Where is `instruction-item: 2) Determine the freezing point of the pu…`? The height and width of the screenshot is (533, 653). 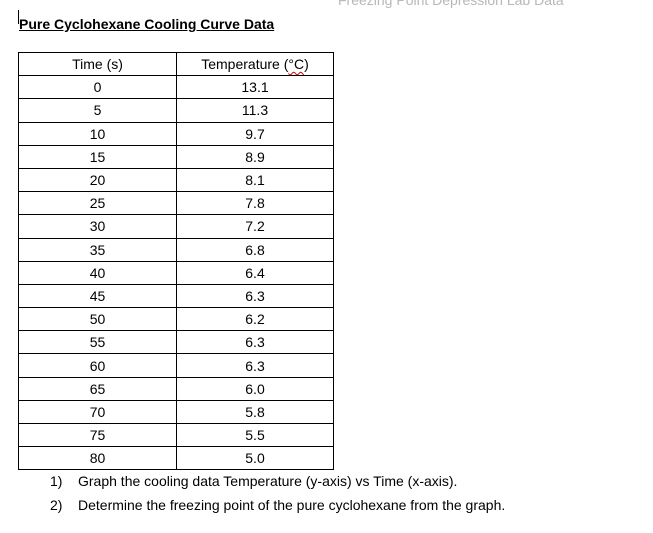
instruction-item: 2) Determine the freezing point of the pu… is located at coordinates (277, 506).